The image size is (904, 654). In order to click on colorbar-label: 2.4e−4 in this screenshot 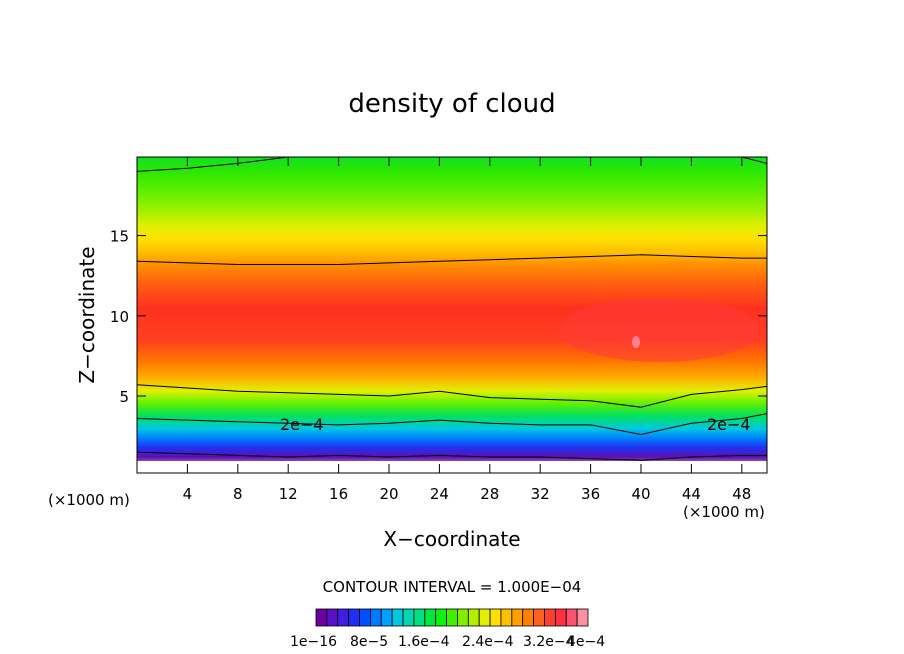, I will do `click(488, 642)`.